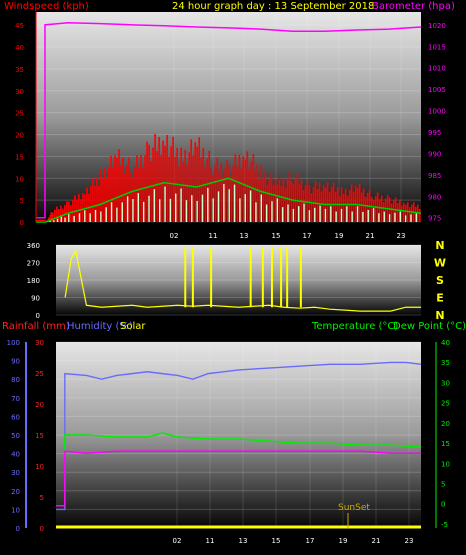  Describe the element at coordinates (445, 464) in the screenshot. I see `temperature-tick-label: 10` at that location.